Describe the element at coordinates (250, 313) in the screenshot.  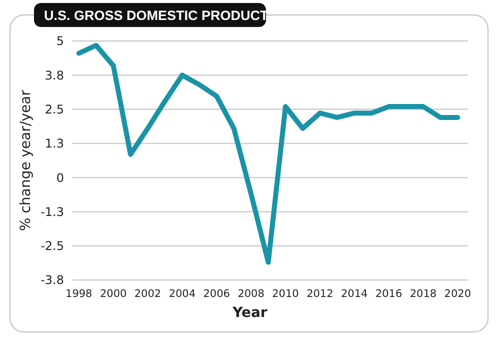
I see `x-axis-title: Year` at that location.